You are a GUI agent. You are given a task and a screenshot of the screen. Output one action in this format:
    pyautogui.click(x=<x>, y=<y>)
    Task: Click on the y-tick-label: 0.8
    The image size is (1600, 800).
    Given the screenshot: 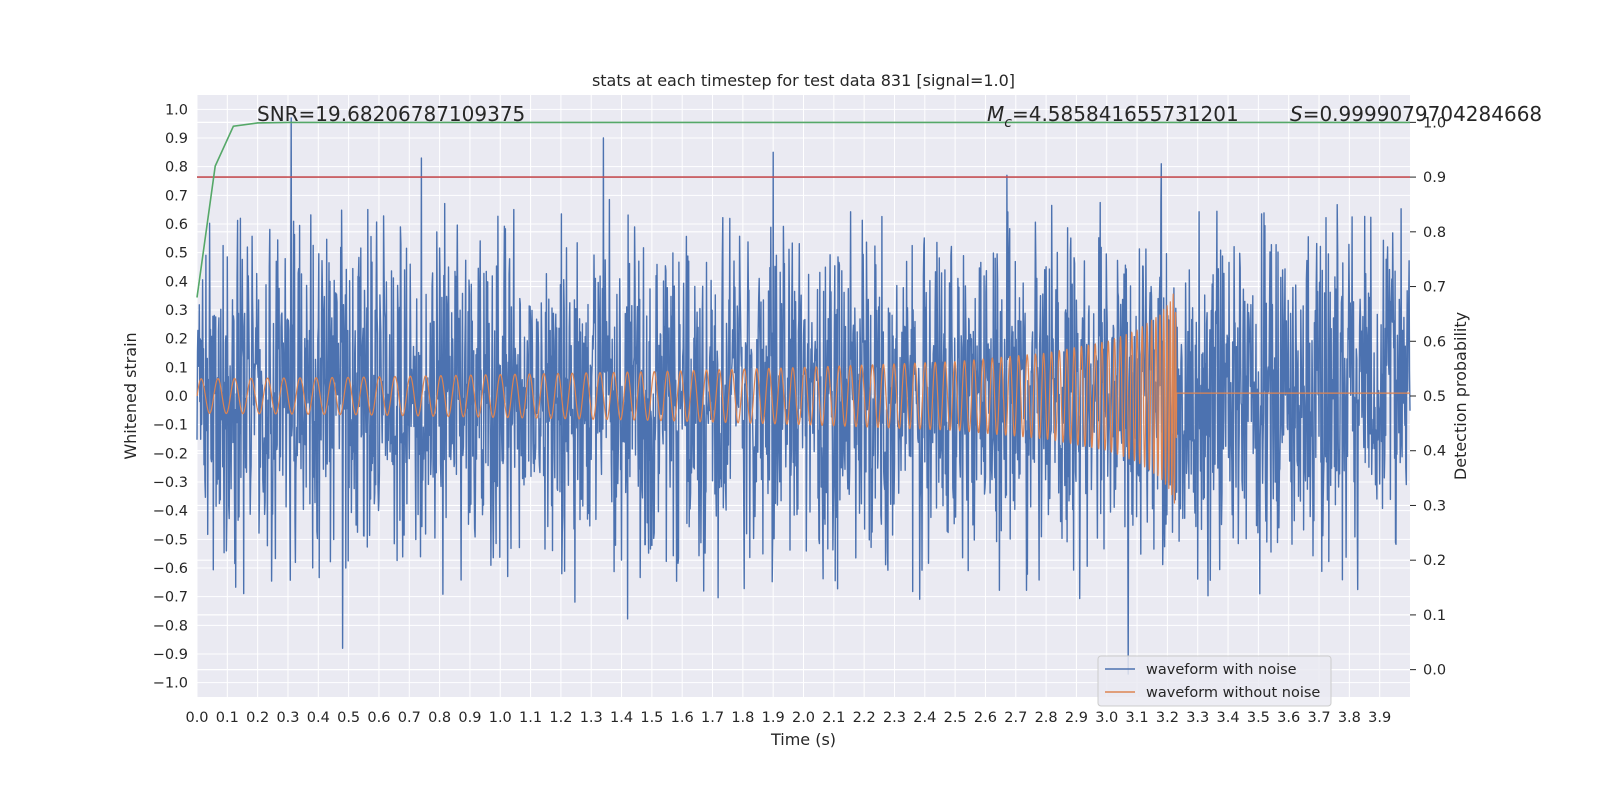 What is the action you would take?
    pyautogui.click(x=176, y=168)
    